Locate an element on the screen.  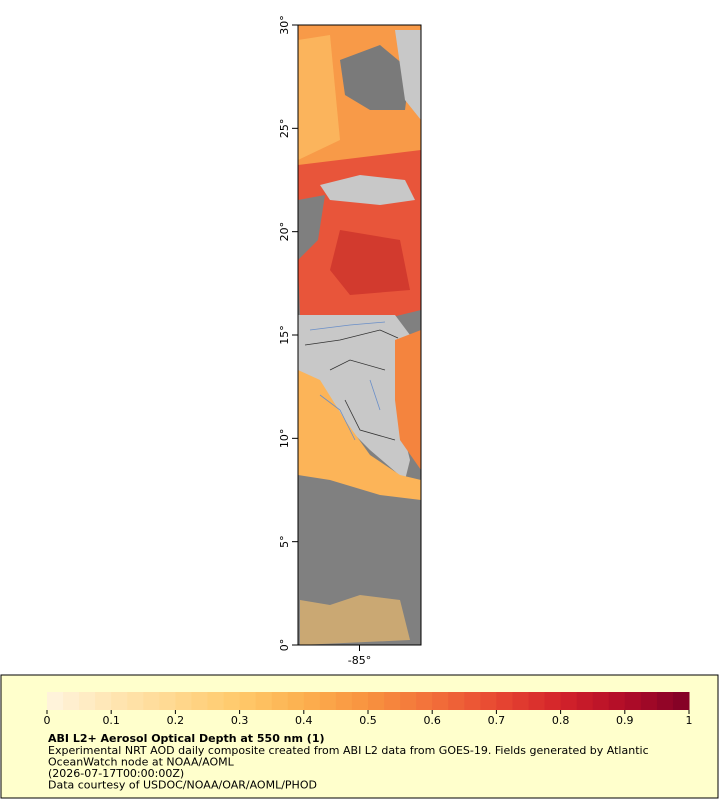
colorbar-tick-label: 1 is located at coordinates (689, 720).